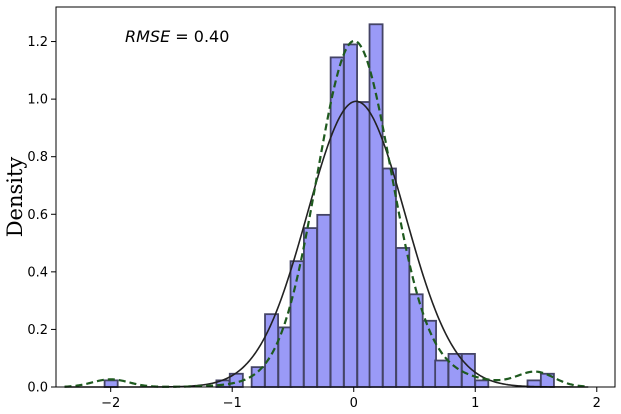  What do you see at coordinates (37, 272) in the screenshot?
I see `y-tick-label-2: 0.4` at bounding box center [37, 272].